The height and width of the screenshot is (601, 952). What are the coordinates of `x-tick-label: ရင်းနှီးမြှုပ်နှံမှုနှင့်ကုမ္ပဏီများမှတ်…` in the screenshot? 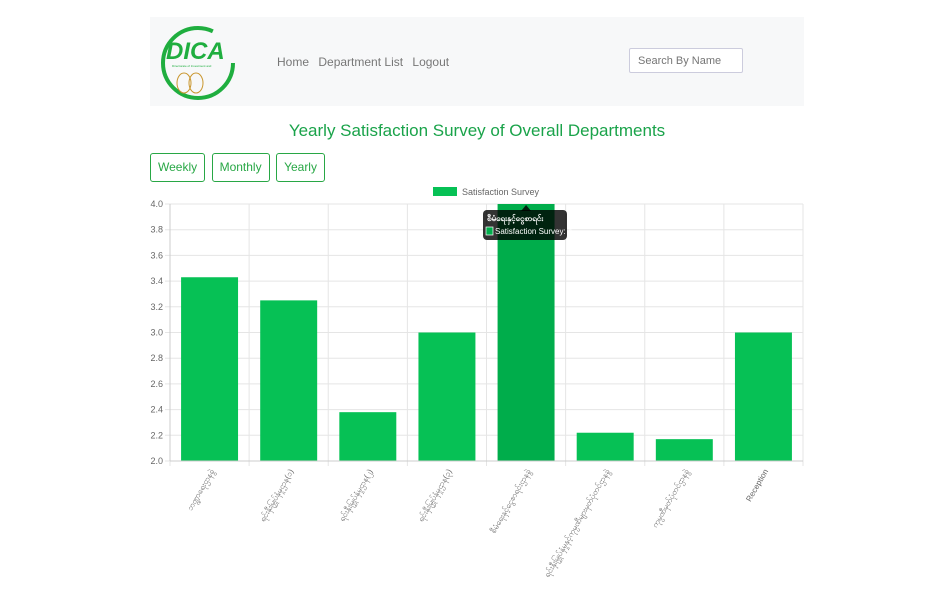 It's located at (578, 523).